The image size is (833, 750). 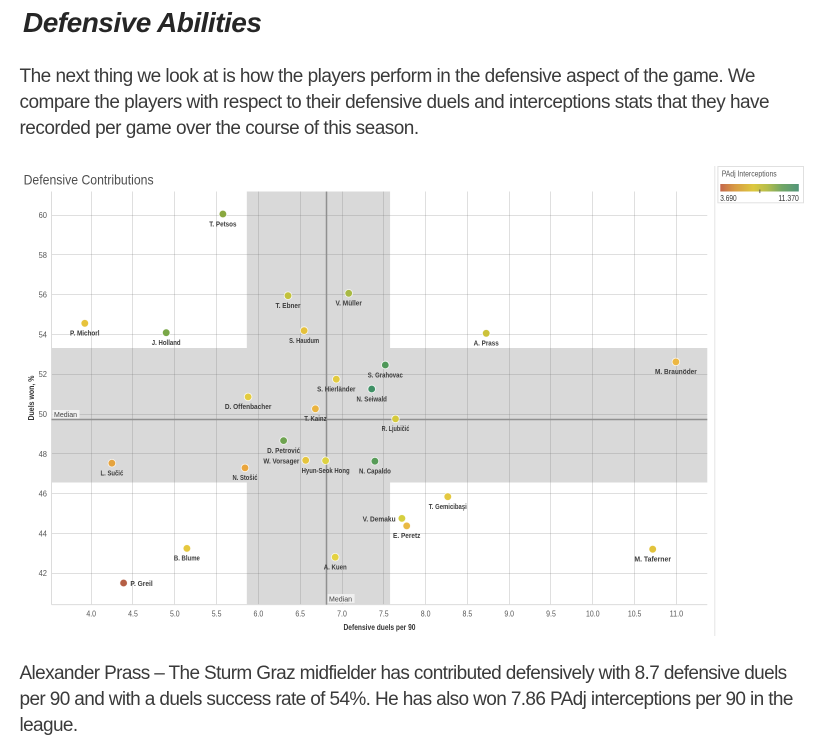 What do you see at coordinates (380, 627) in the screenshot?
I see `svg-text: Defensive duels per 90` at bounding box center [380, 627].